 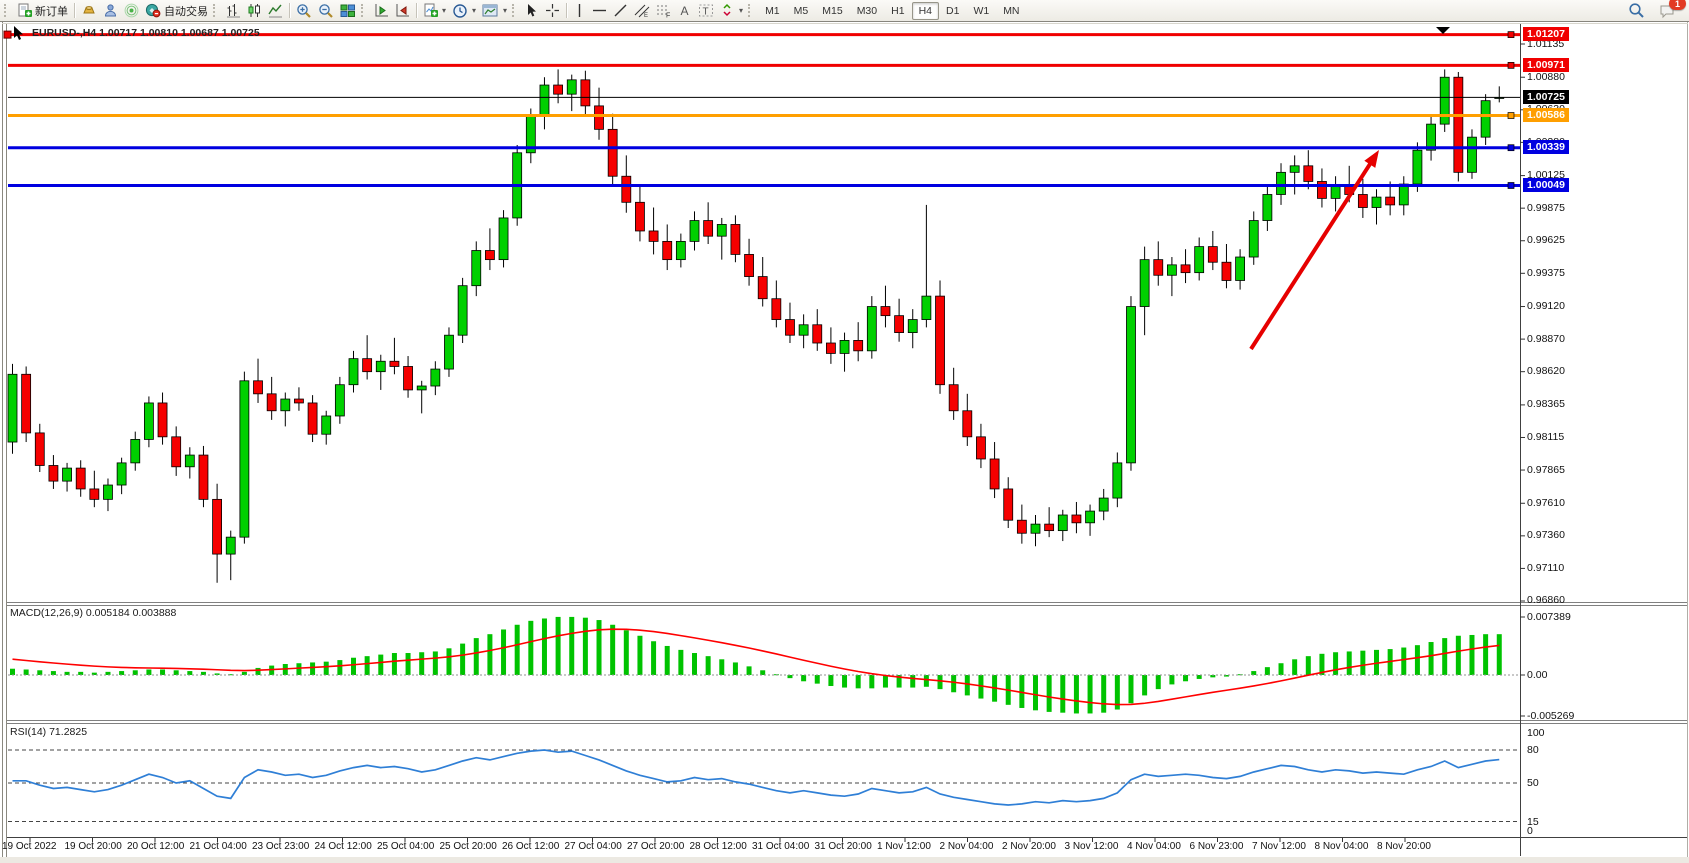 What do you see at coordinates (731, 10) in the screenshot?
I see `arrows-dropdown: ▾` at bounding box center [731, 10].